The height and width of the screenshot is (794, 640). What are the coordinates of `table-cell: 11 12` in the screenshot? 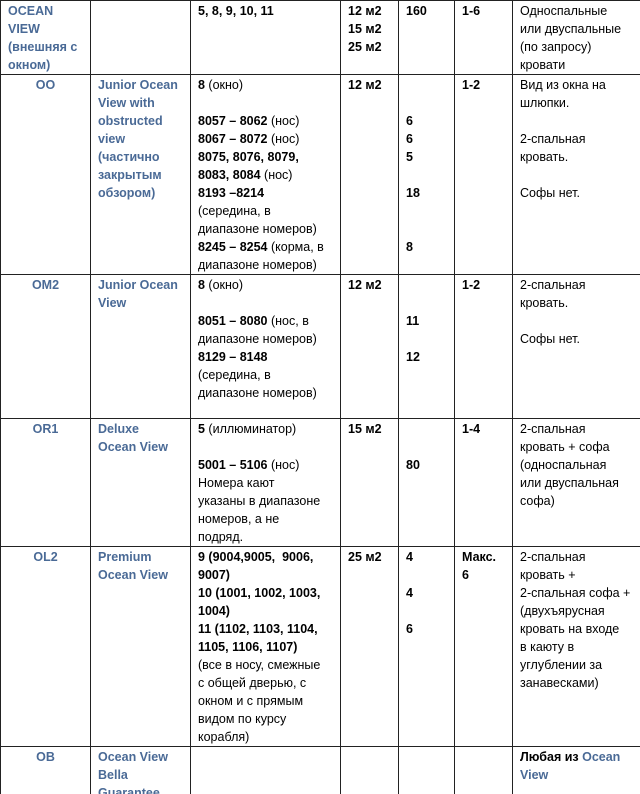 It's located at (426, 346).